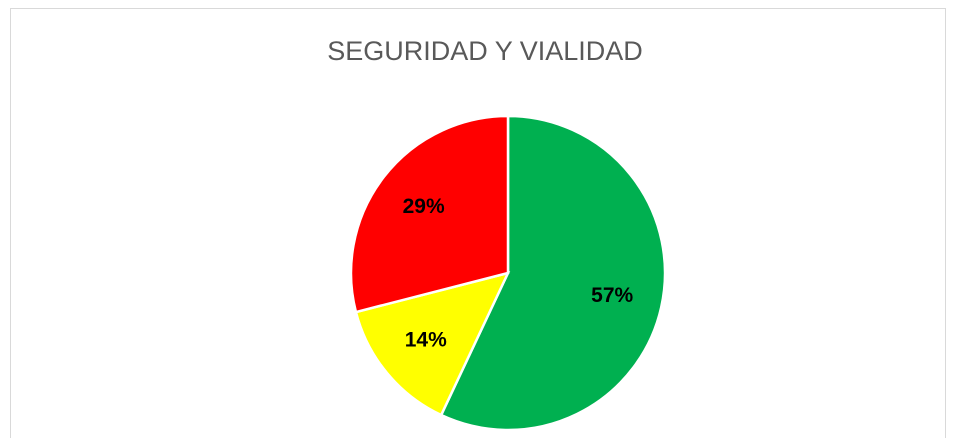  I want to click on value-label: 29%, so click(424, 206).